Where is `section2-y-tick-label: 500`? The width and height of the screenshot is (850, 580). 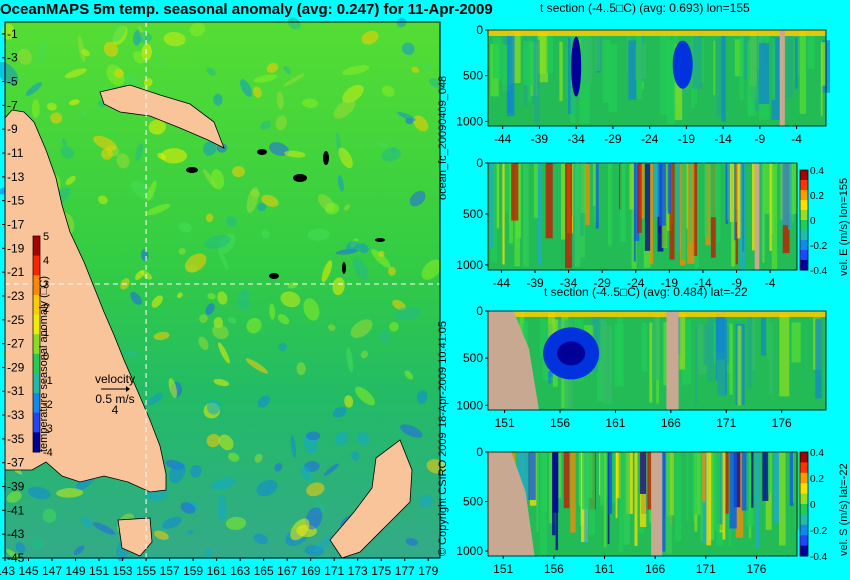
section2-y-tick-label: 500 is located at coordinates (473, 214).